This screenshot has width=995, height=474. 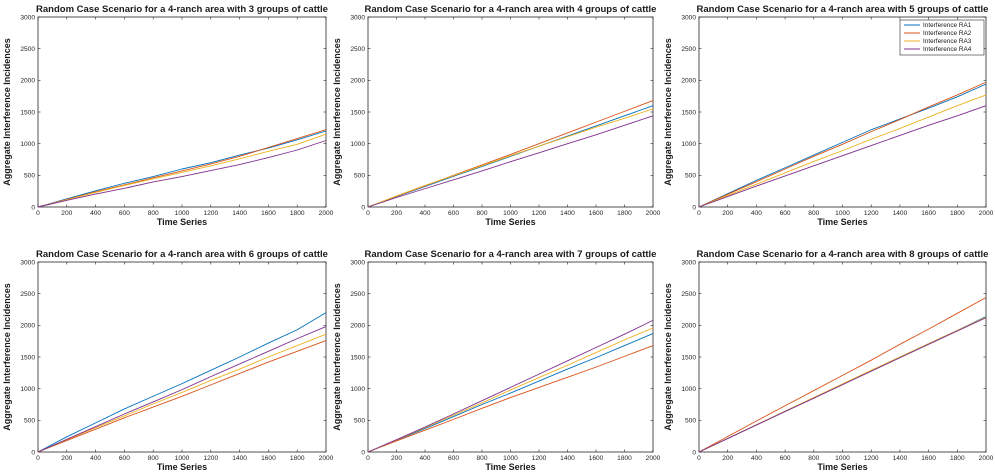 I want to click on x-tick-label: 800, so click(x=153, y=458).